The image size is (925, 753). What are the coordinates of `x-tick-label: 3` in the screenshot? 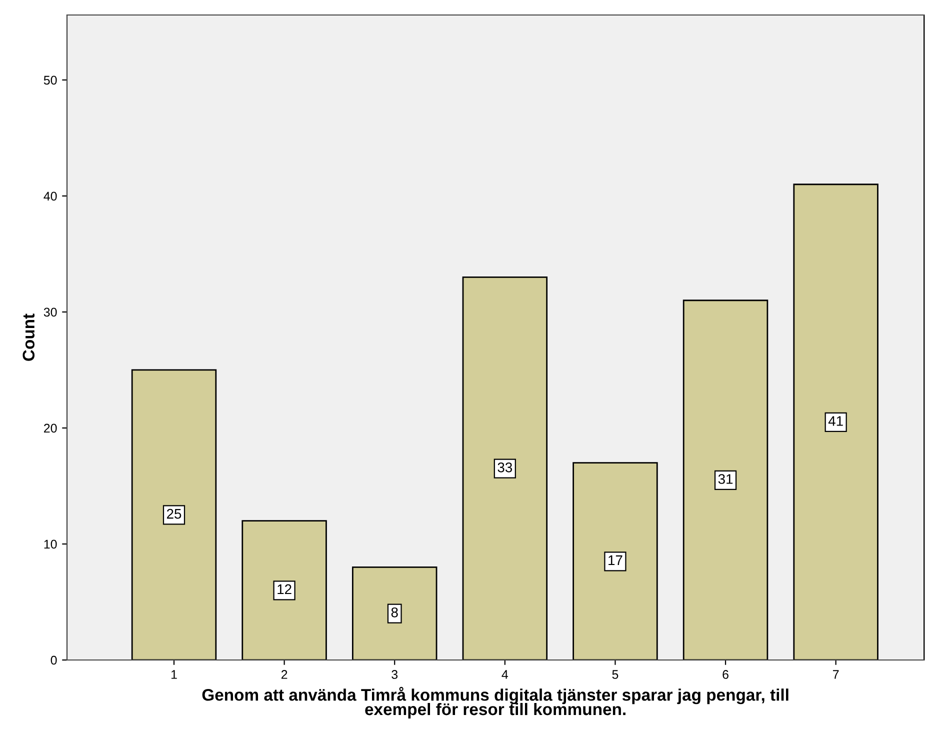 It's located at (395, 674).